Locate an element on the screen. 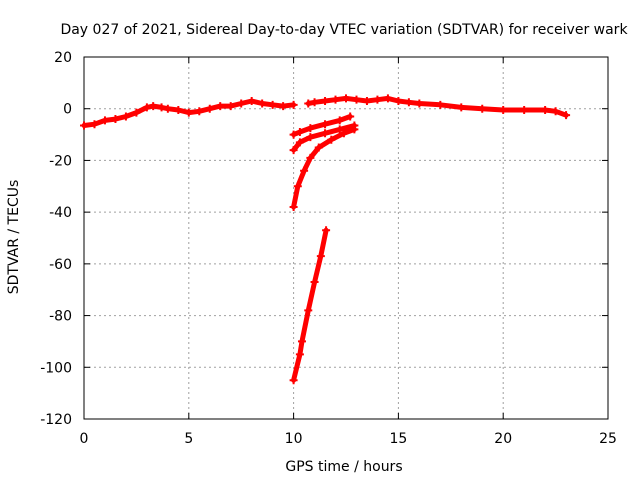 The width and height of the screenshot is (640, 480). x-tick-label: 20 is located at coordinates (503, 439).